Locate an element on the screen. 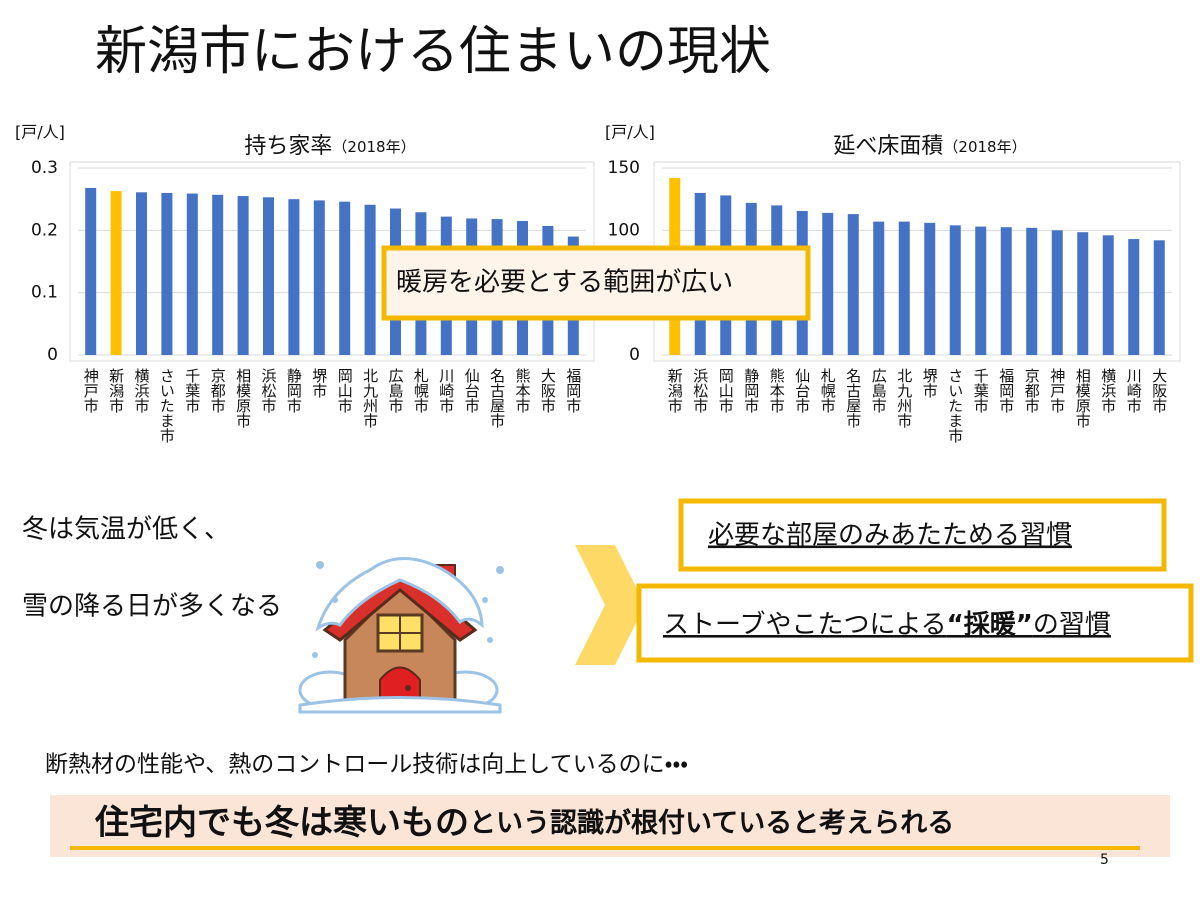  callout-box is located at coordinates (596, 283).